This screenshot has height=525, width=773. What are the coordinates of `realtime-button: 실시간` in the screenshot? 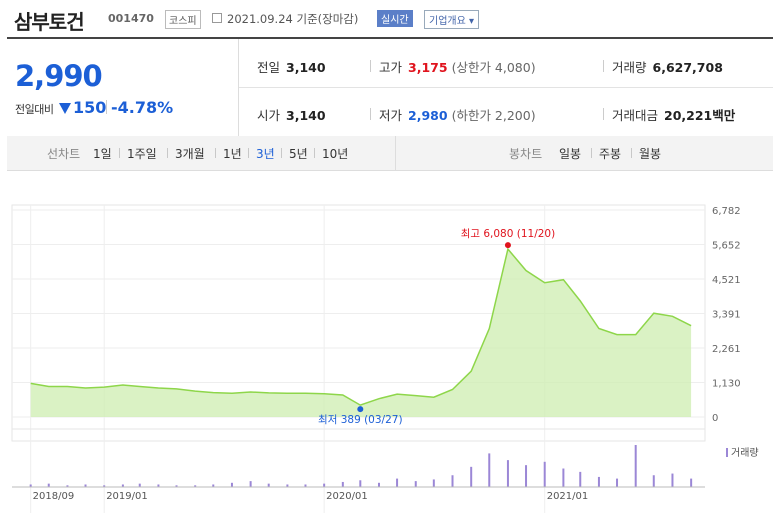 It's located at (395, 18).